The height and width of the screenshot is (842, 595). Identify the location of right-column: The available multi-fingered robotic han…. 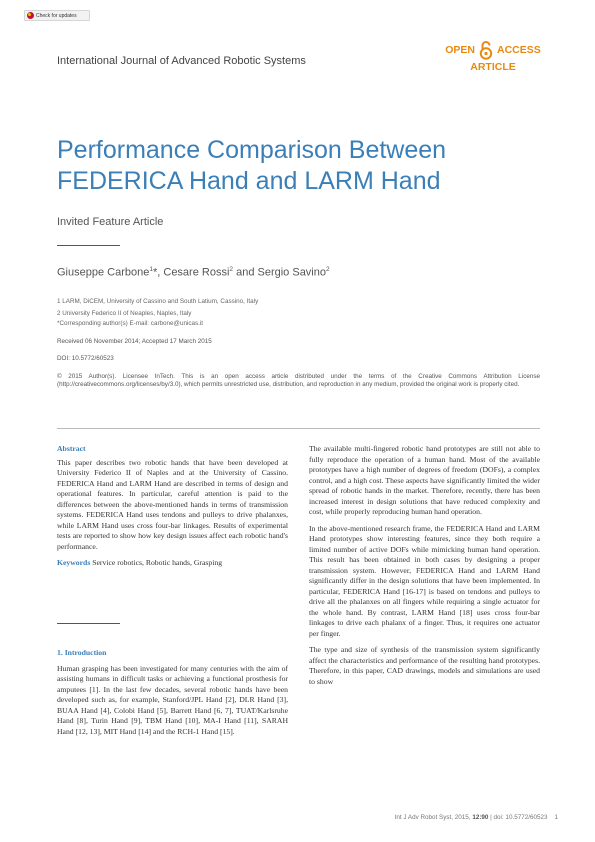
(424, 565).